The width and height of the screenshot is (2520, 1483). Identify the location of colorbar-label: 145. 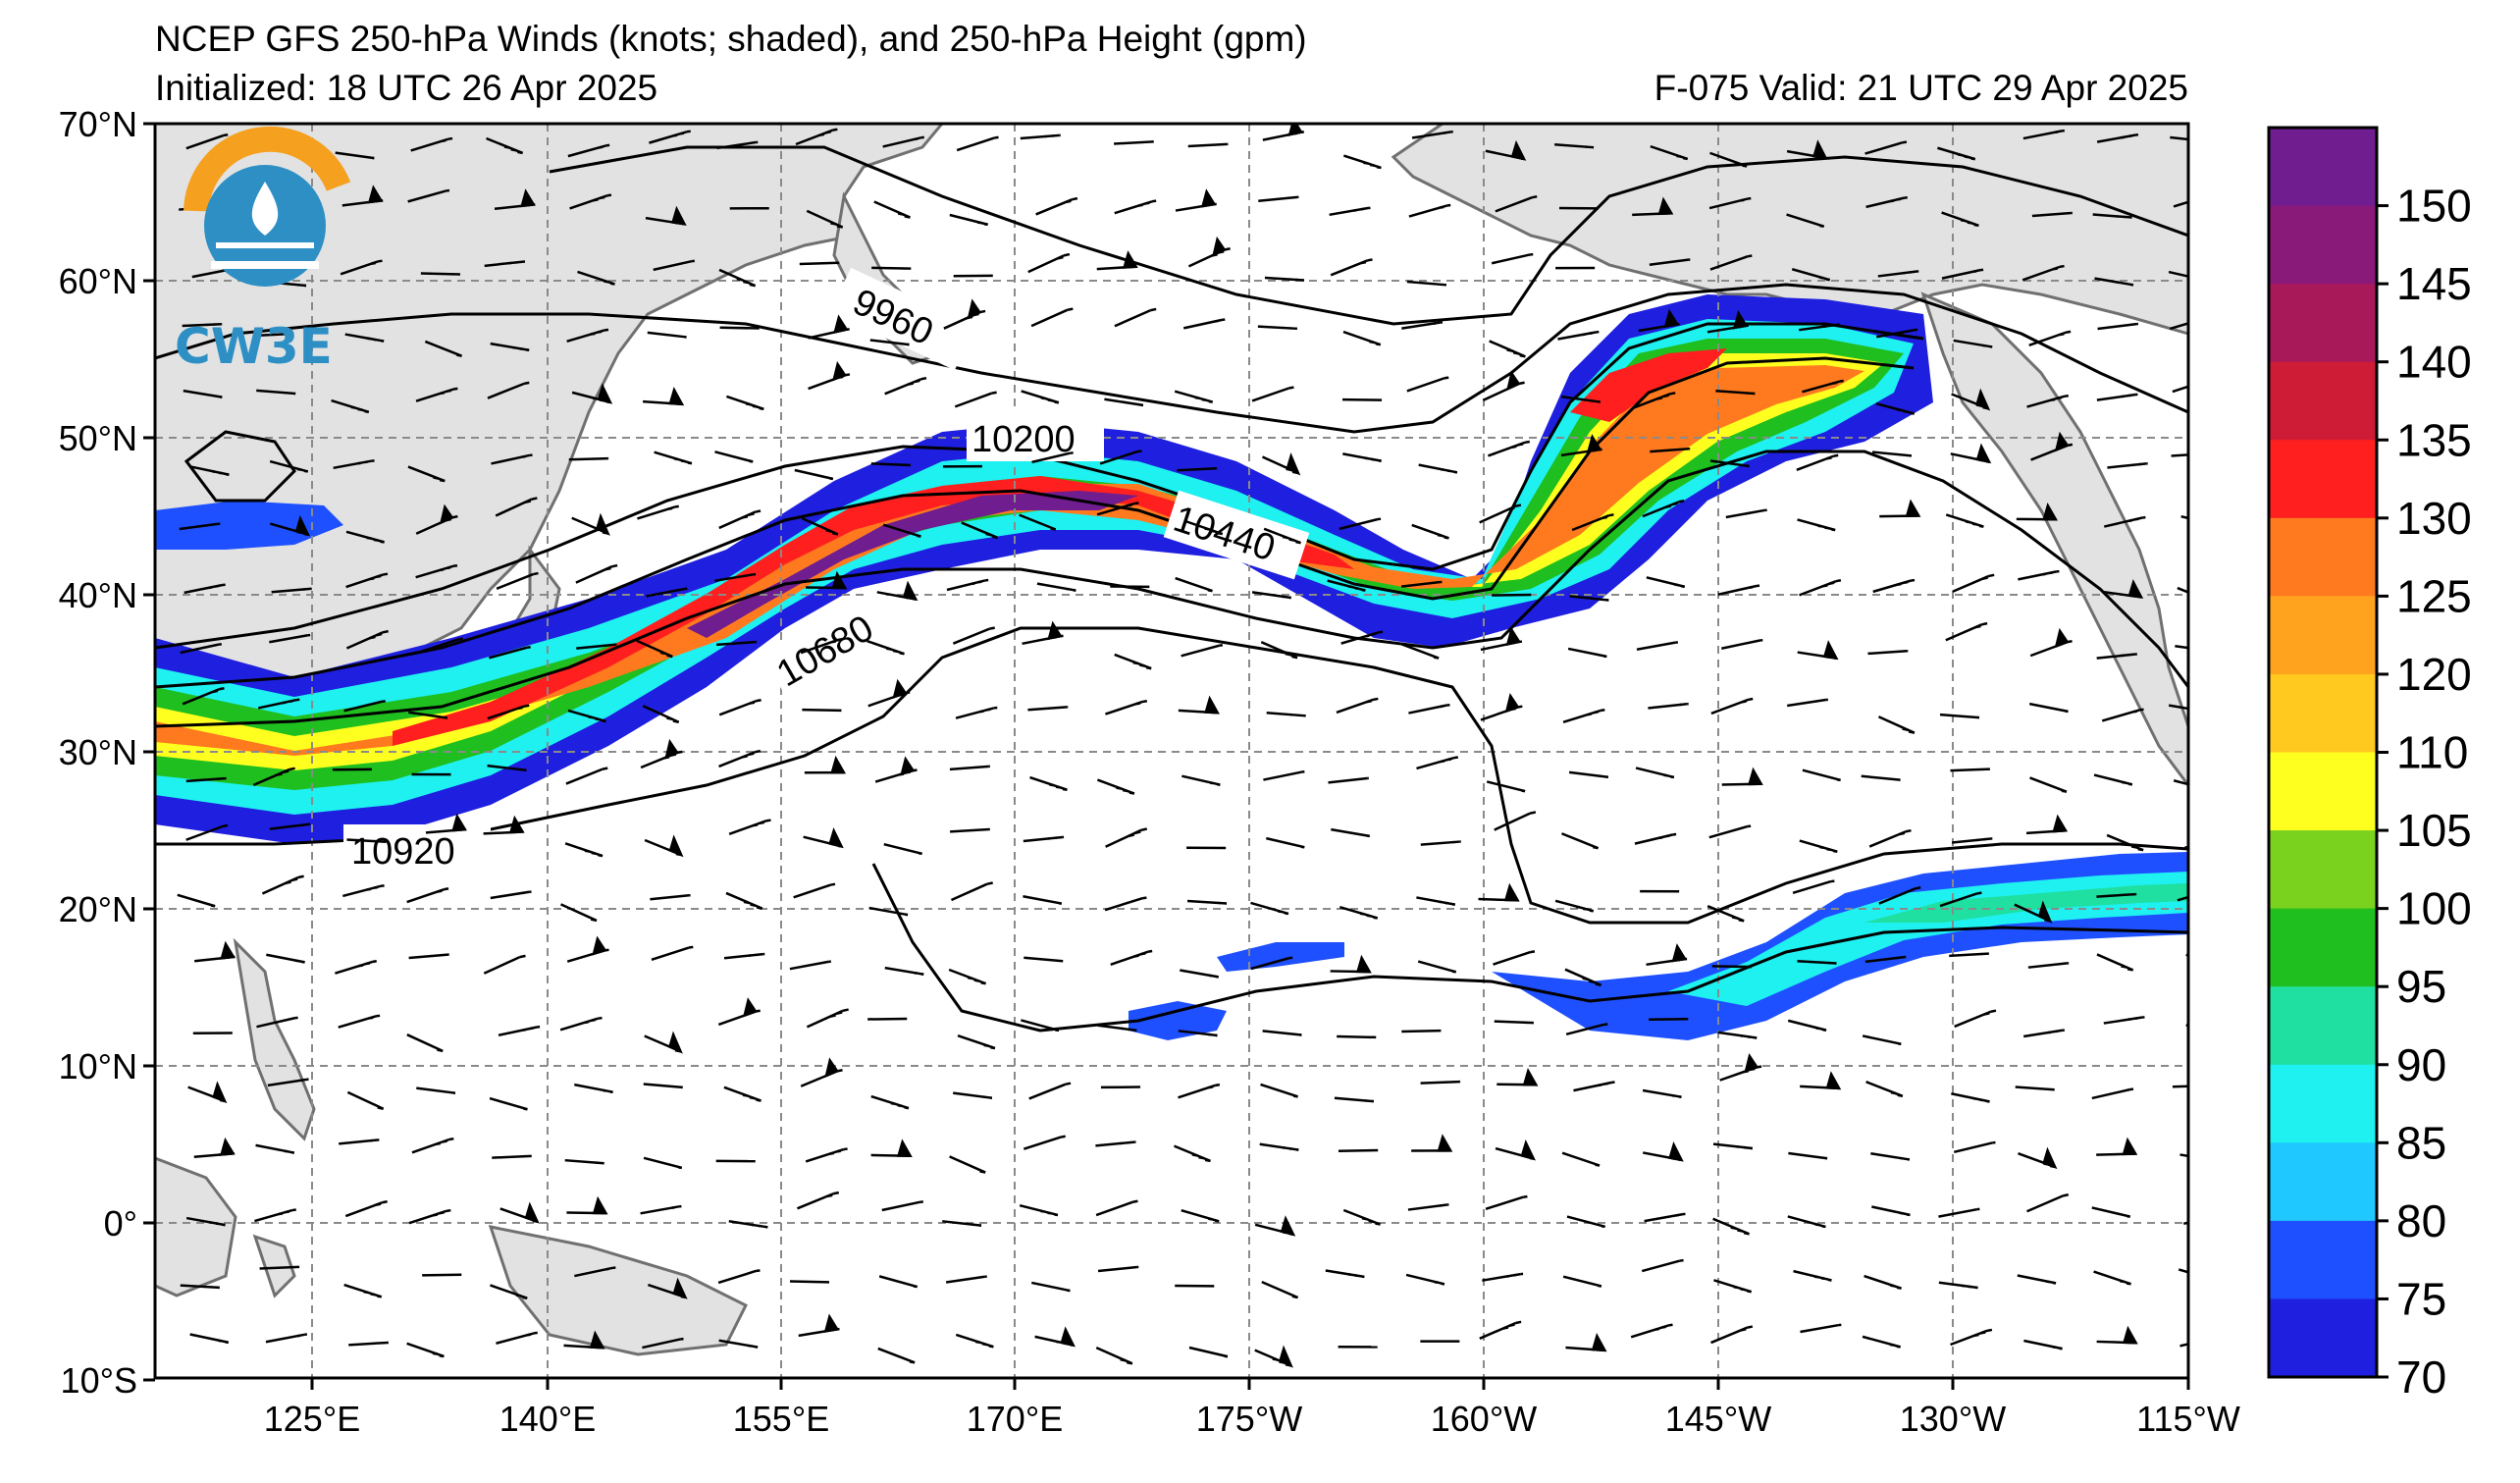
(2434, 283).